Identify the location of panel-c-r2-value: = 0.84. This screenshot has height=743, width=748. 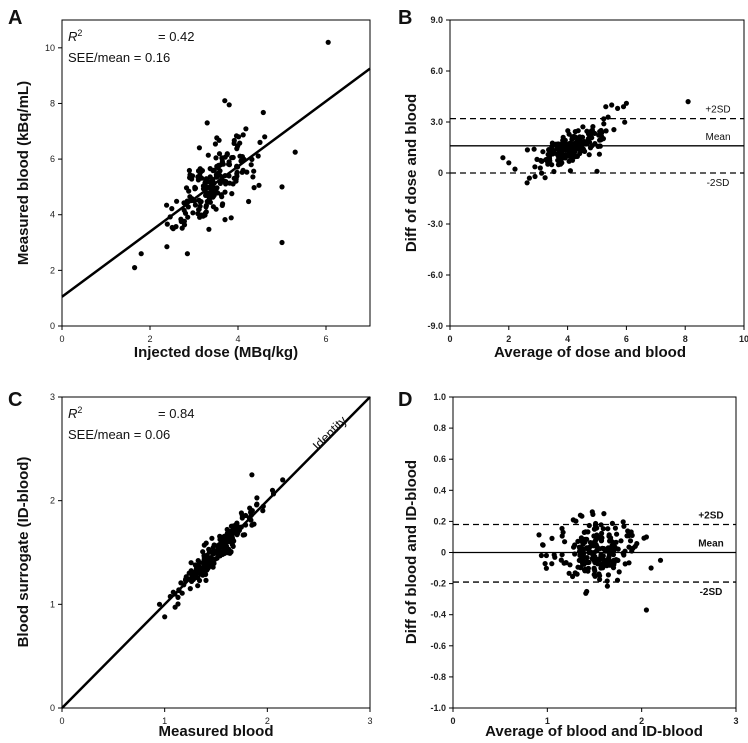
(176, 413).